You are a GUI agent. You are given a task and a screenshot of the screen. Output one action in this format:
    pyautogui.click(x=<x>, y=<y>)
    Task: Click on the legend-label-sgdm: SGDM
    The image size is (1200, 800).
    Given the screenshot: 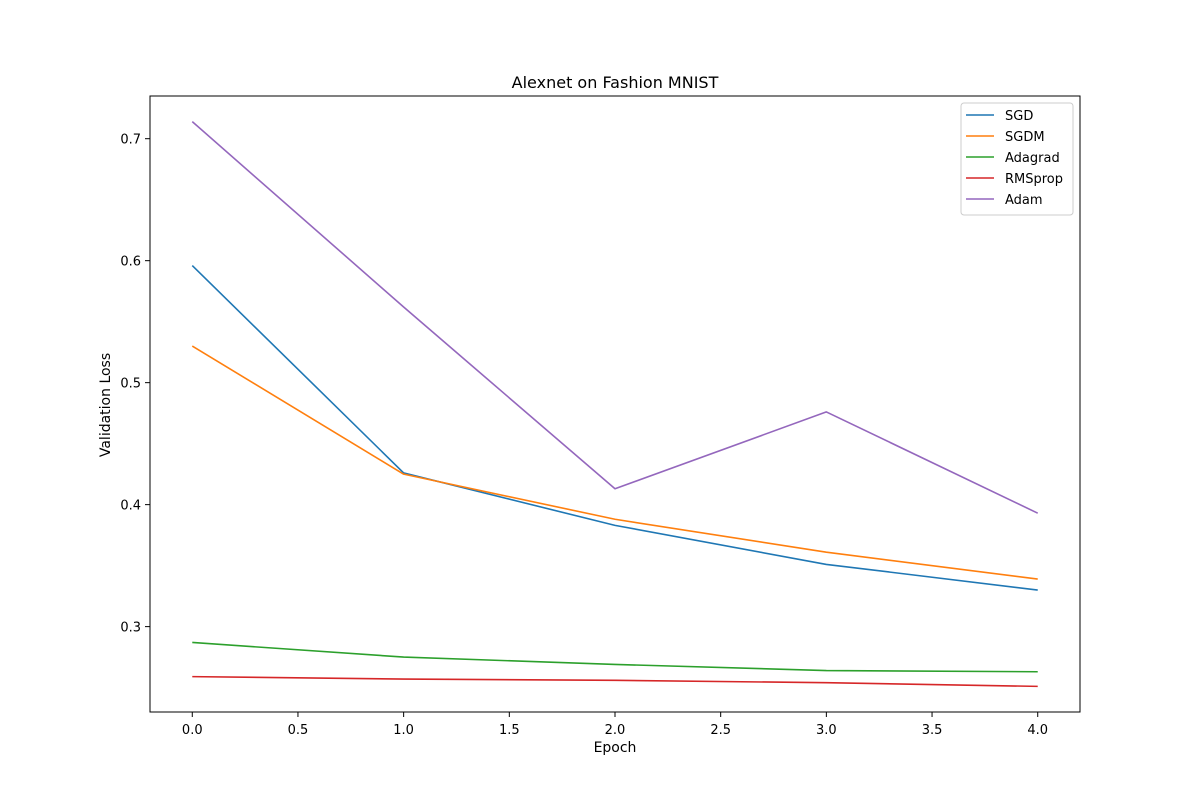 What is the action you would take?
    pyautogui.click(x=1025, y=137)
    